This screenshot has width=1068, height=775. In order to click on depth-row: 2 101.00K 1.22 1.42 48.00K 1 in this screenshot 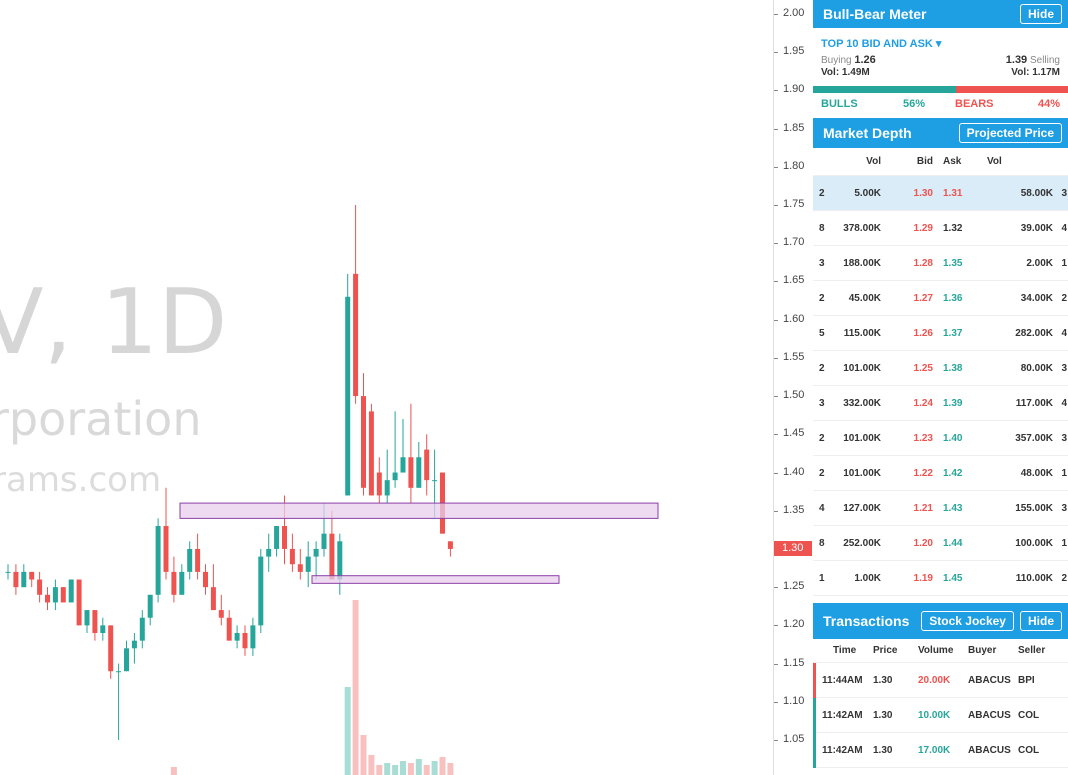, I will do `click(940, 473)`.